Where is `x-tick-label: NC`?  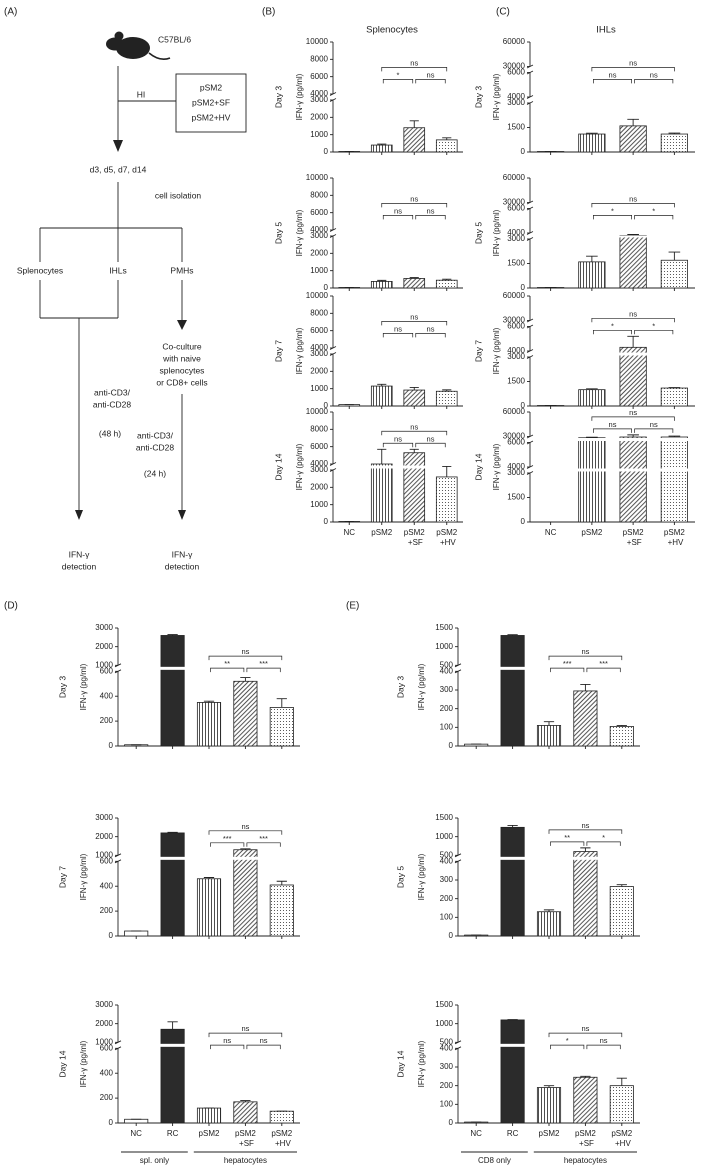
x-tick-label: NC is located at coordinates (136, 1133).